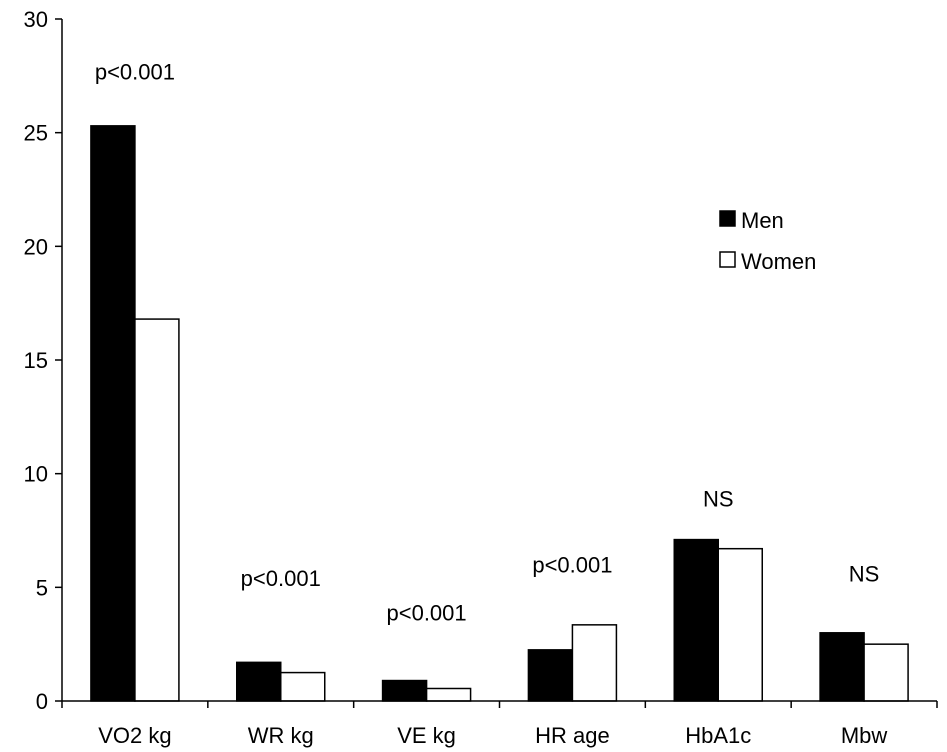 The image size is (947, 752). What do you see at coordinates (718, 735) in the screenshot?
I see `x-tick-label-hba1c: HbA1c` at bounding box center [718, 735].